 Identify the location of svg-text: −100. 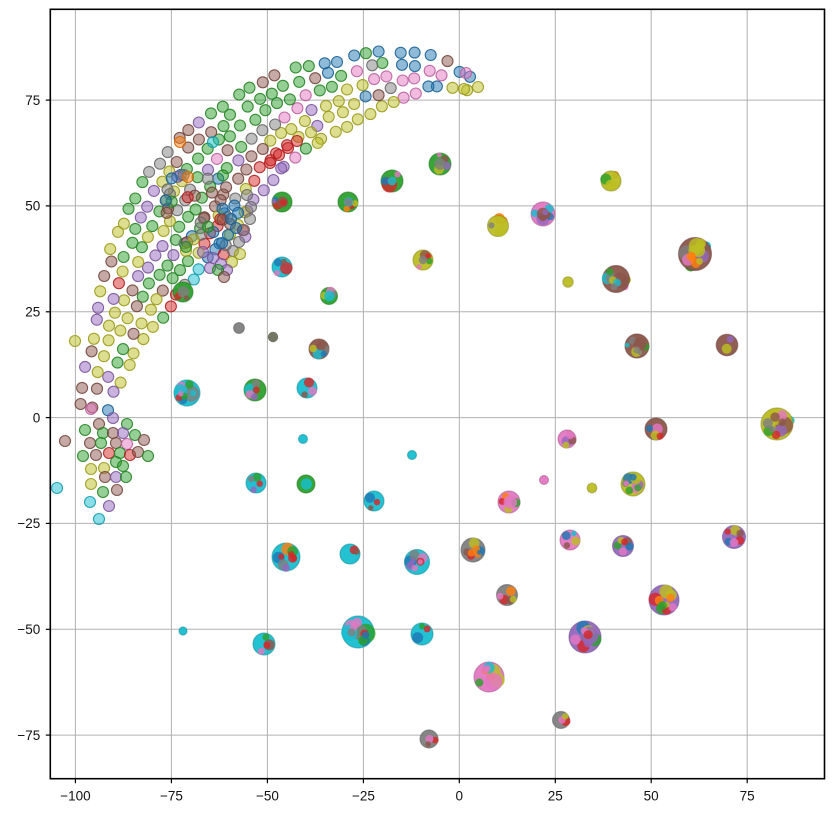
(75, 796).